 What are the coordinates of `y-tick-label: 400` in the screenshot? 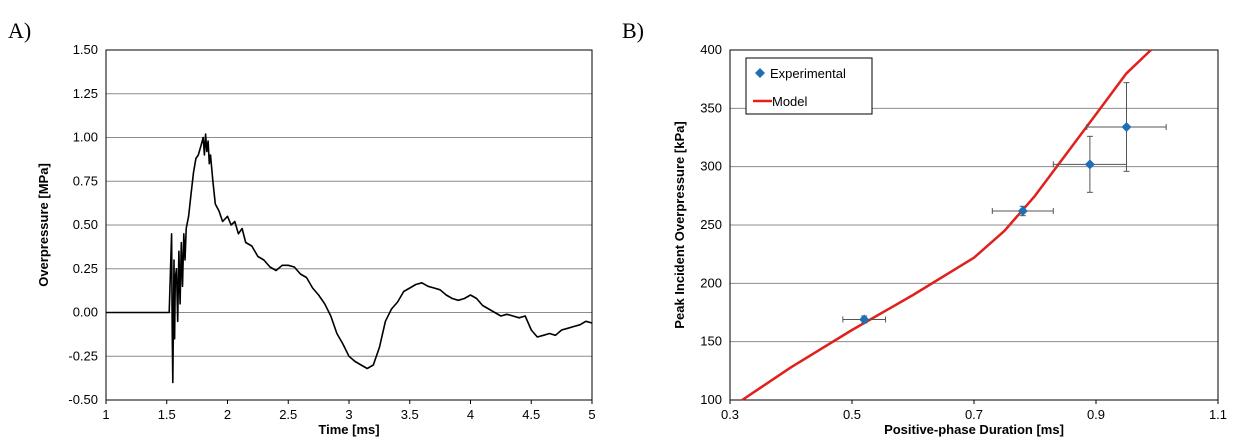 It's located at (711, 49).